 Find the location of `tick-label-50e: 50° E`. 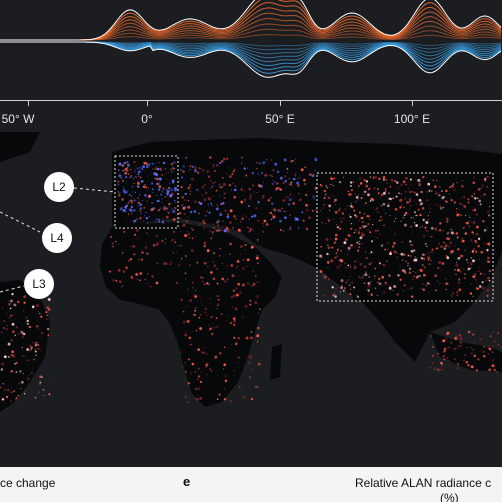

tick-label-50e: 50° E is located at coordinates (280, 119).